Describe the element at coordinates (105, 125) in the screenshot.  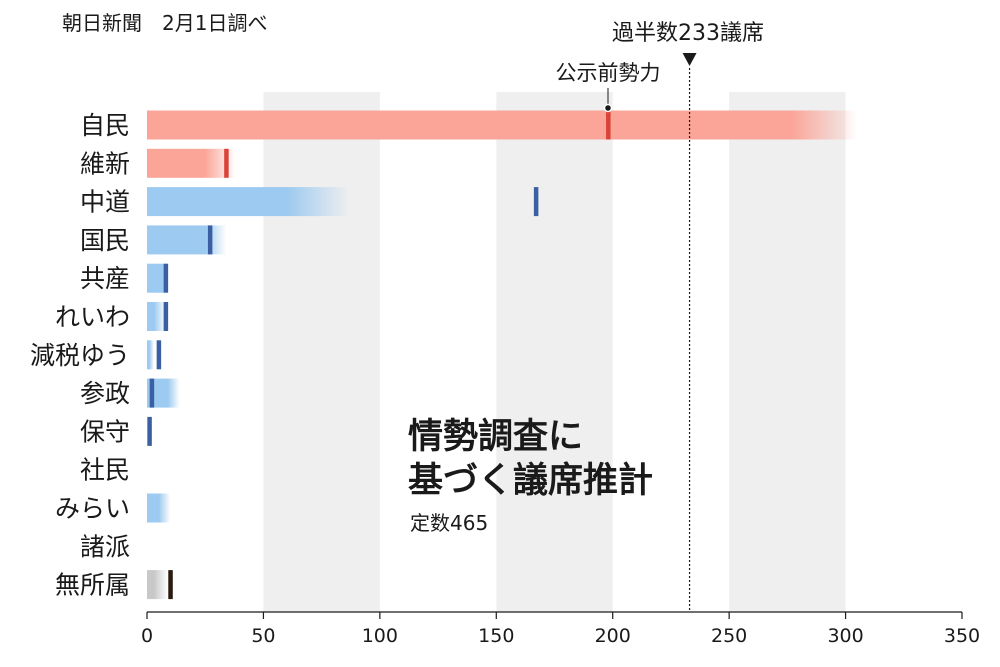
I see `party-label: 自民` at that location.